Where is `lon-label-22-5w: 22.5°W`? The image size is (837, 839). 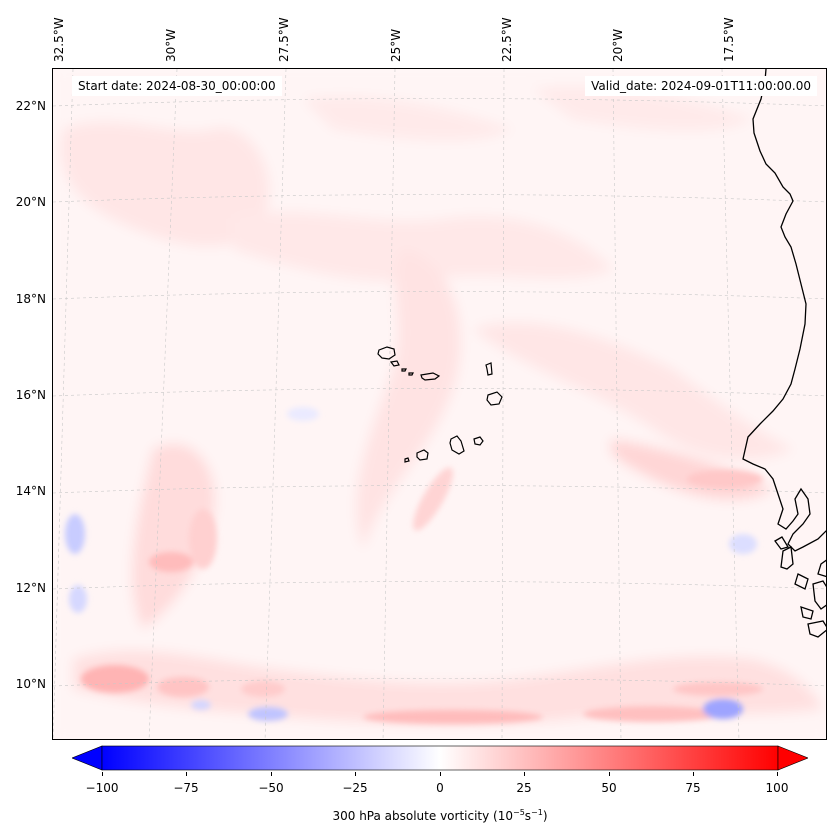 lon-label-22-5w: 22.5°W is located at coordinates (507, 39).